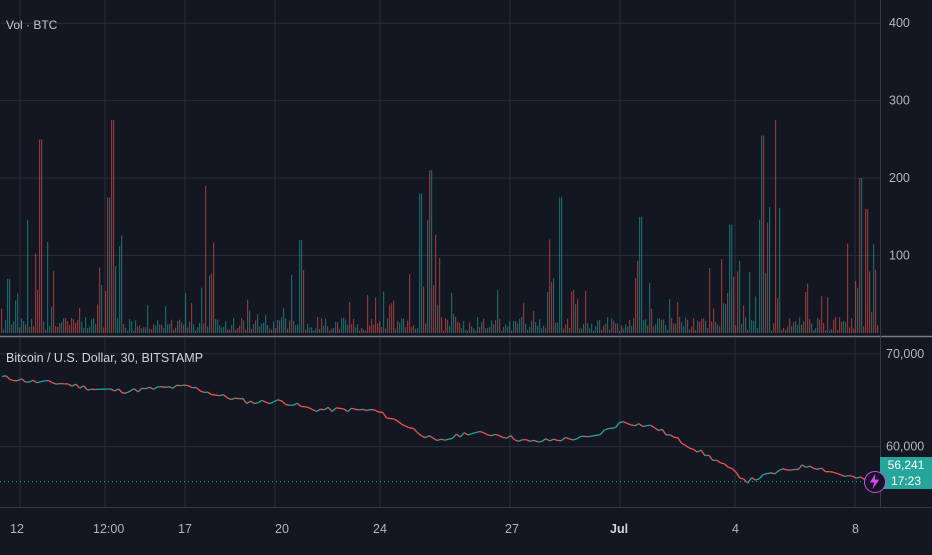 This screenshot has width=932, height=555. What do you see at coordinates (31, 25) in the screenshot?
I see `volume-pane-label: Vol · BTC` at bounding box center [31, 25].